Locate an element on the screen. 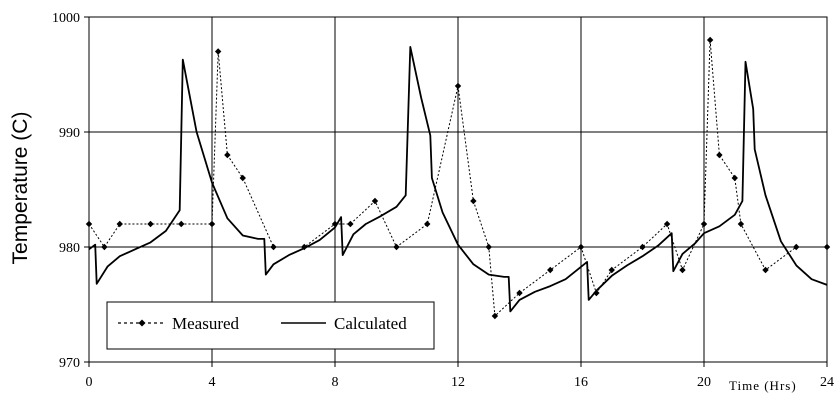  legend: Measured Calculated is located at coordinates (270, 325).